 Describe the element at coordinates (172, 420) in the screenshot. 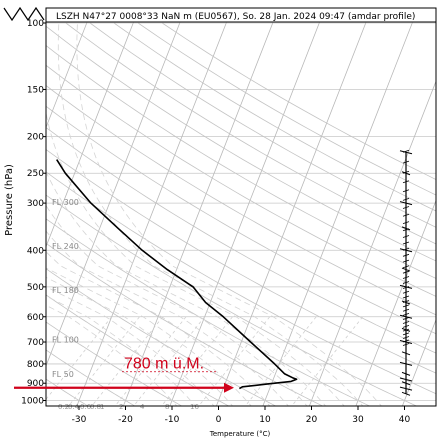

I see `temperature-tick-label: -10` at that location.